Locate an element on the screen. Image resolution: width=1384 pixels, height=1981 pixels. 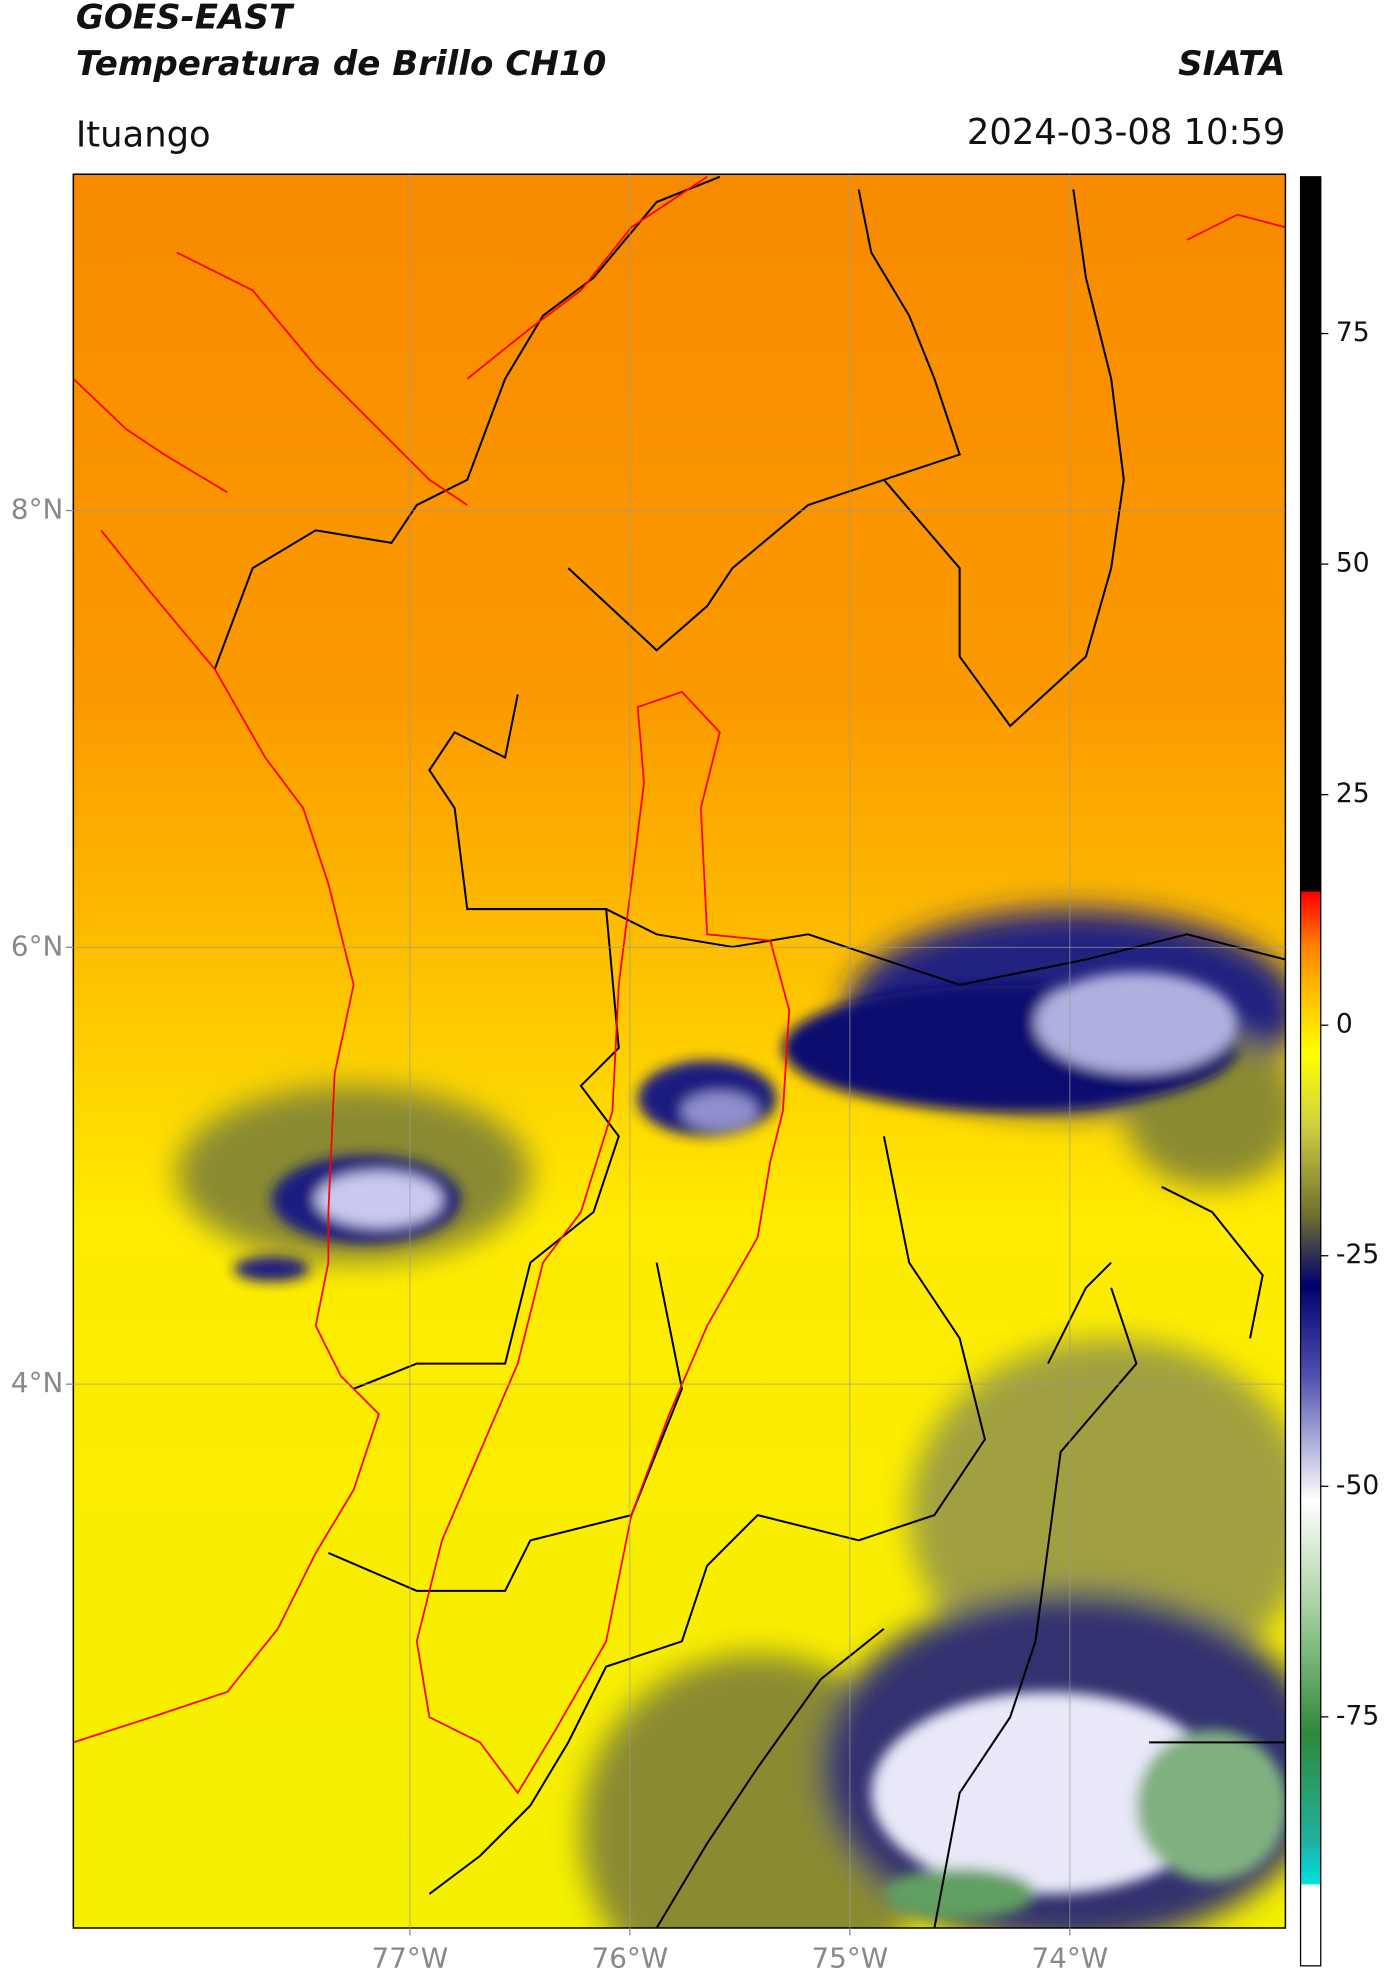
colorbar-tick-label: 50 is located at coordinates (1353, 563).